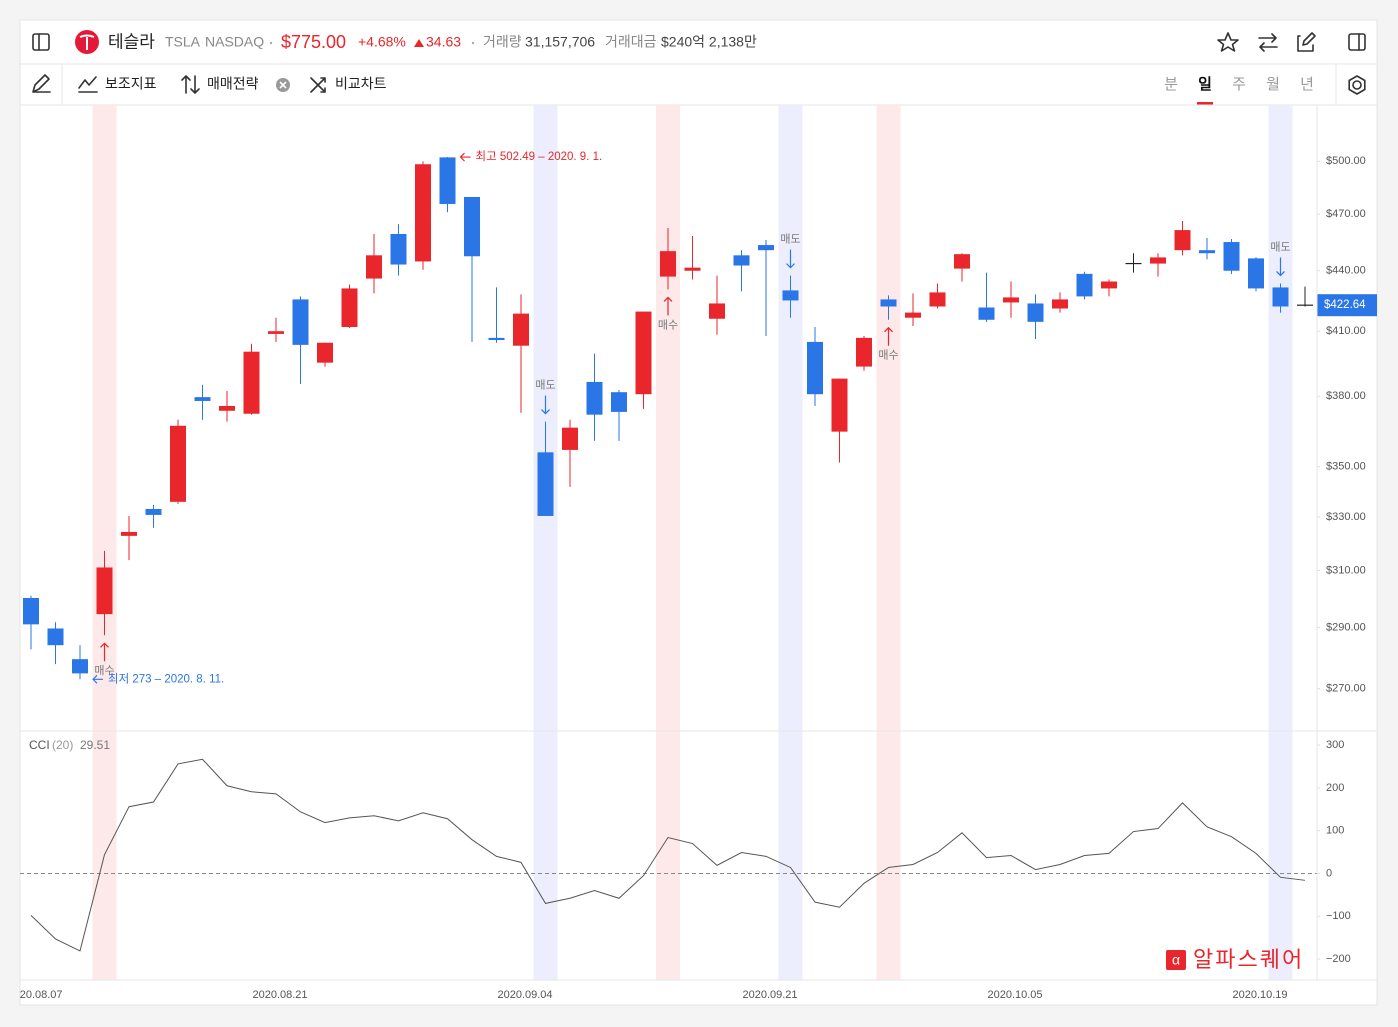  I want to click on period-underline, so click(1205, 103).